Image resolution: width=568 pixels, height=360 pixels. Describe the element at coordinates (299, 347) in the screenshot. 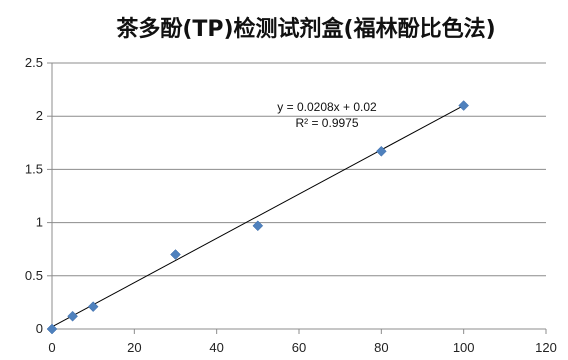

I see `x-tick-label: 60` at that location.